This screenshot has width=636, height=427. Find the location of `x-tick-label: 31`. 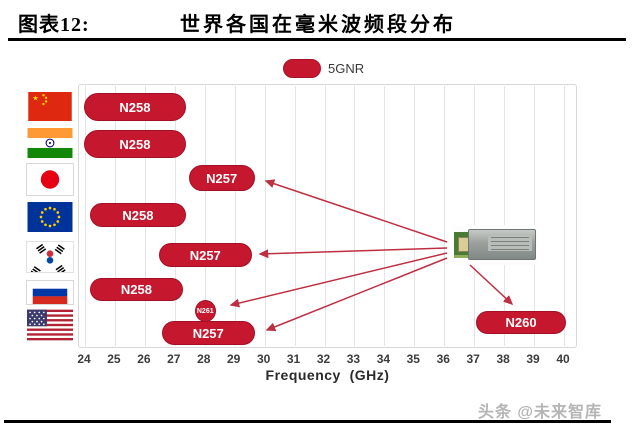

x-tick-label: 31 is located at coordinates (293, 359).